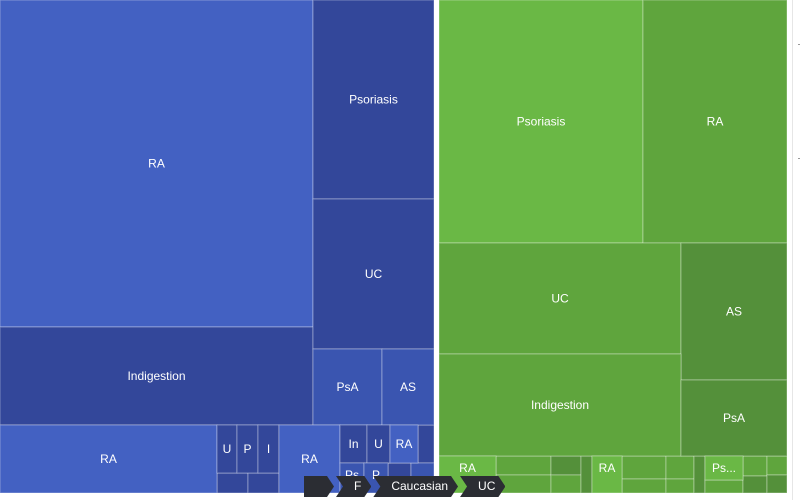  I want to click on right-edge-strip, so click(796, 250).